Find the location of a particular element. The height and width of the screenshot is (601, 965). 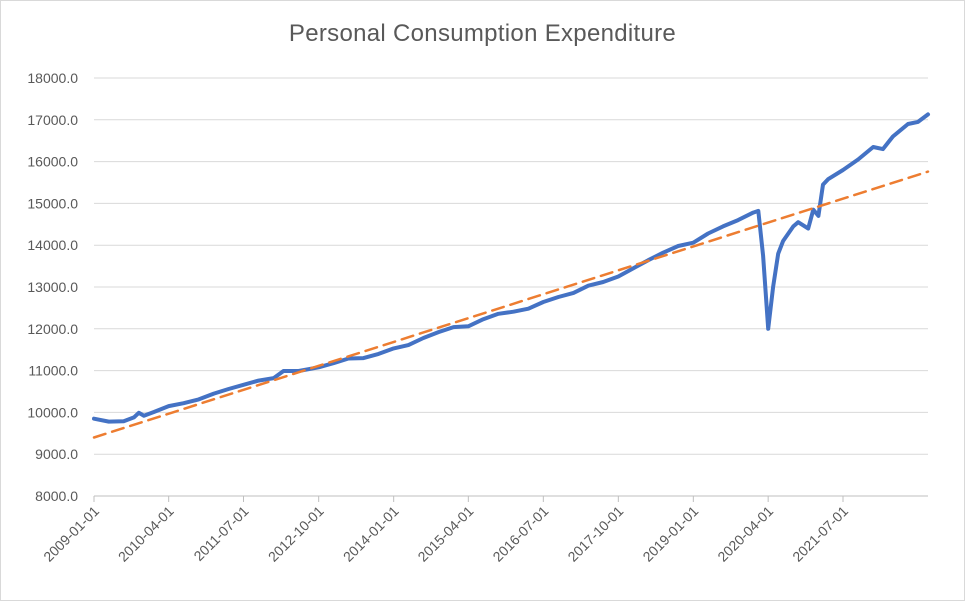

y-tick-label: 14000.0 is located at coordinates (52, 245).